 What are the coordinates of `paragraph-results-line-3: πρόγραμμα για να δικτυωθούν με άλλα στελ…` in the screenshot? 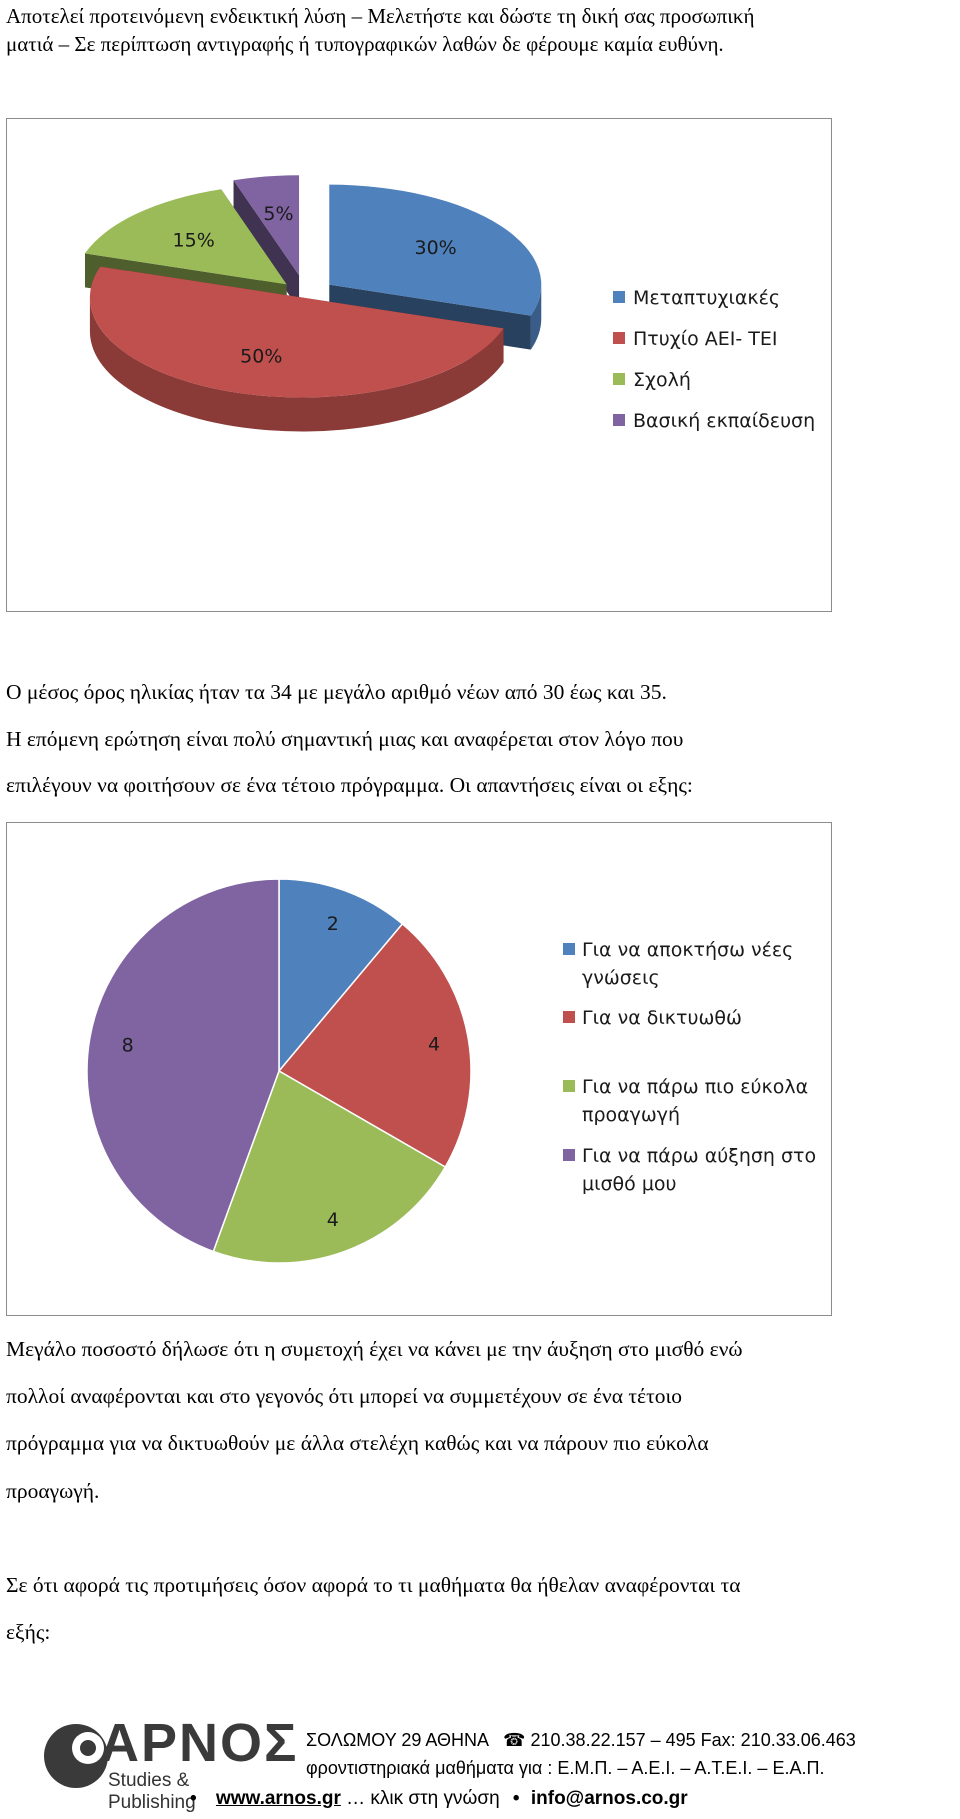 It's located at (357, 1443).